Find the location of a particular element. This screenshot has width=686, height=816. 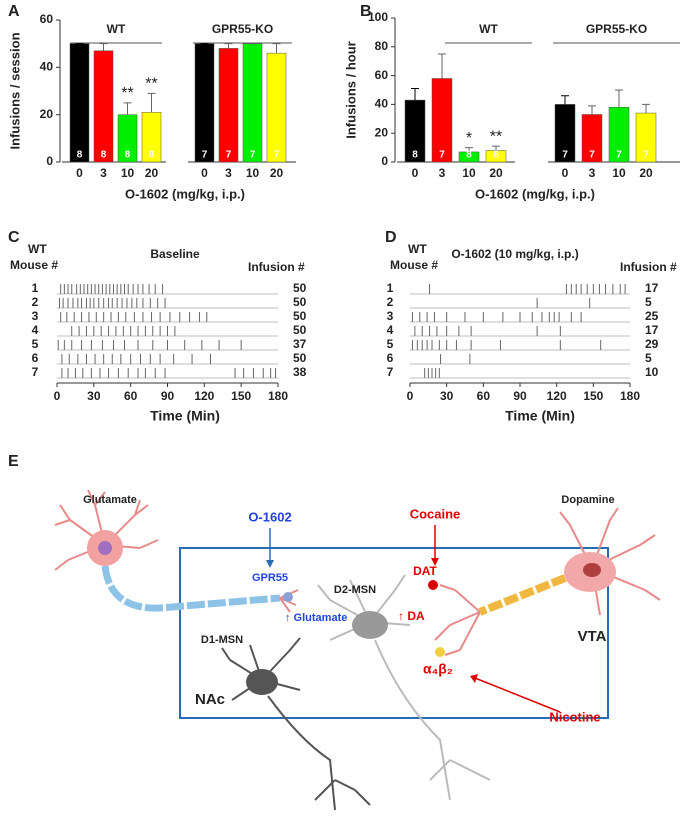

row-header: WT is located at coordinates (417, 249).